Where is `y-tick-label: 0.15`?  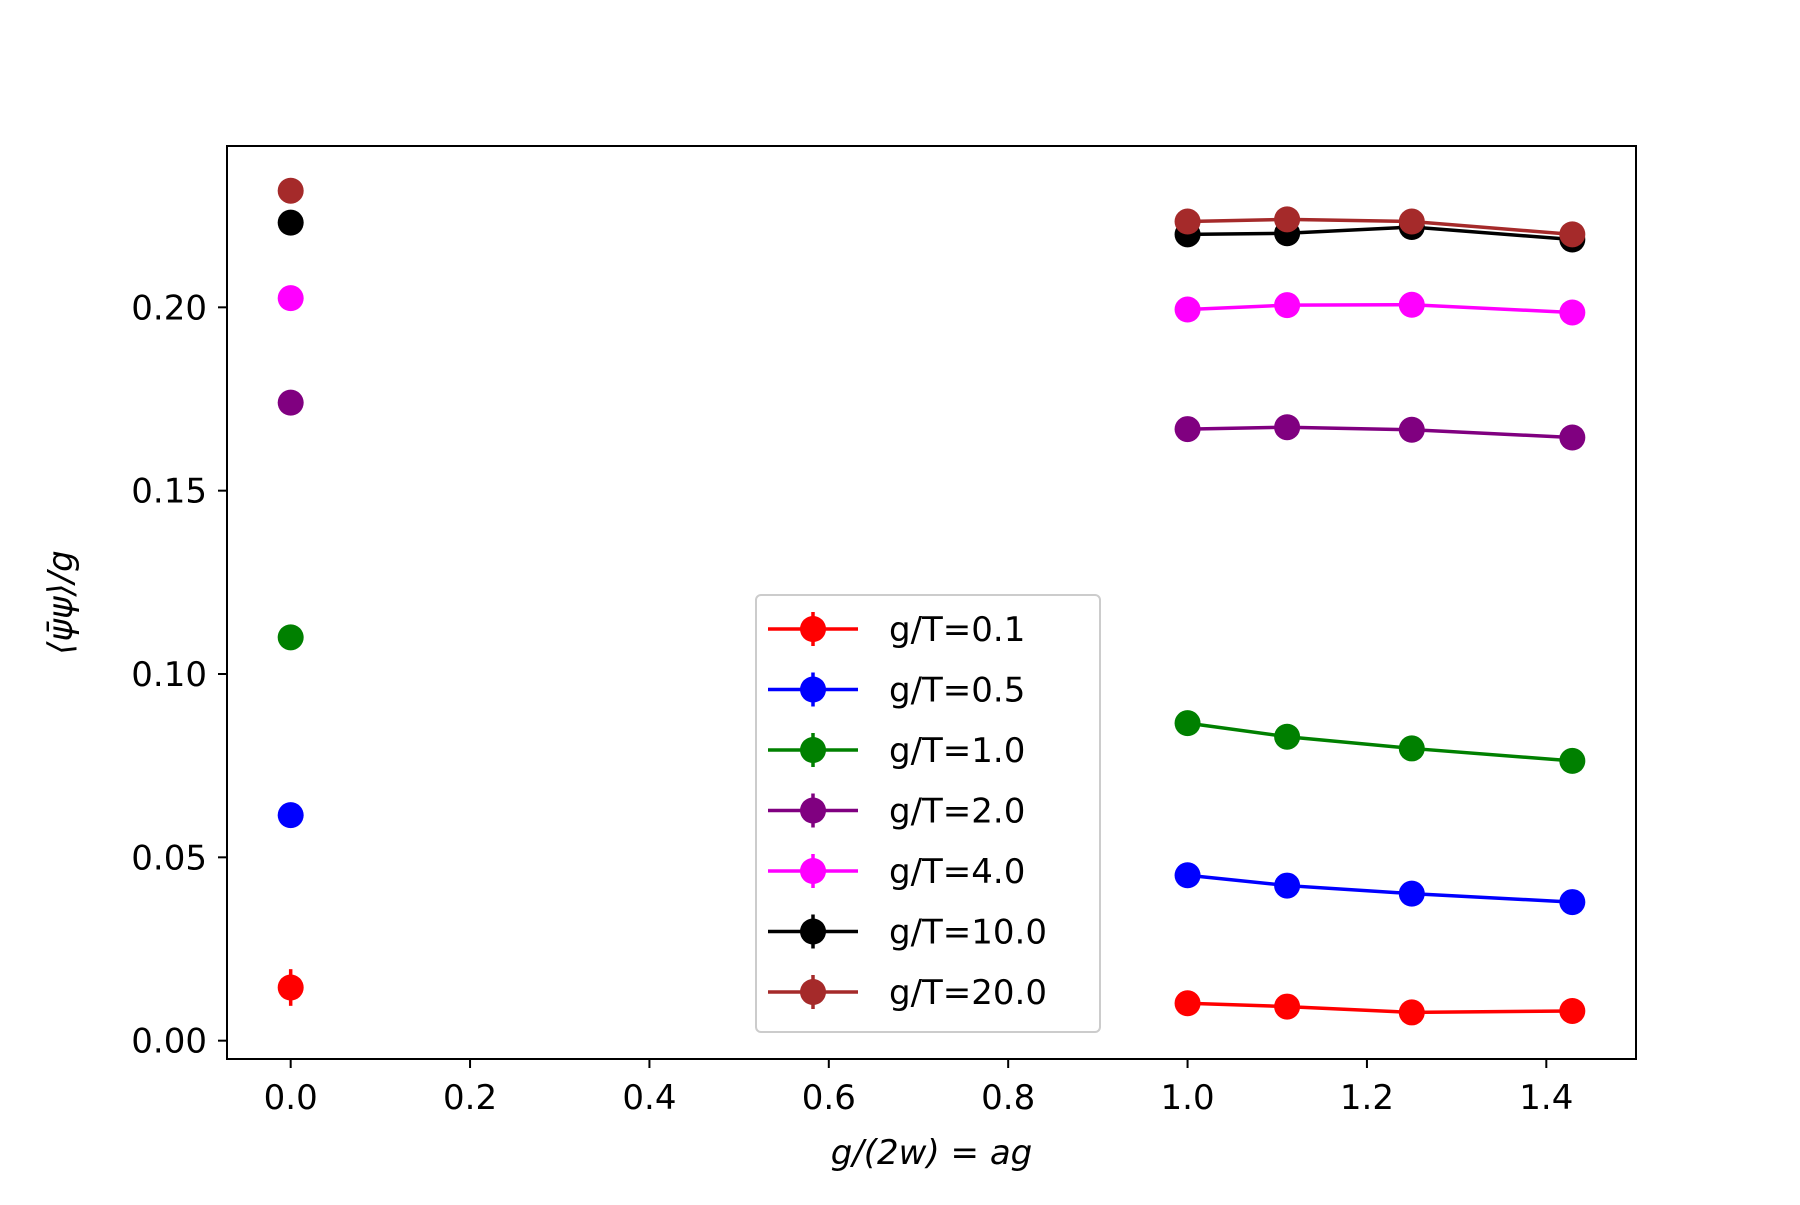 y-tick-label: 0.15 is located at coordinates (169, 492).